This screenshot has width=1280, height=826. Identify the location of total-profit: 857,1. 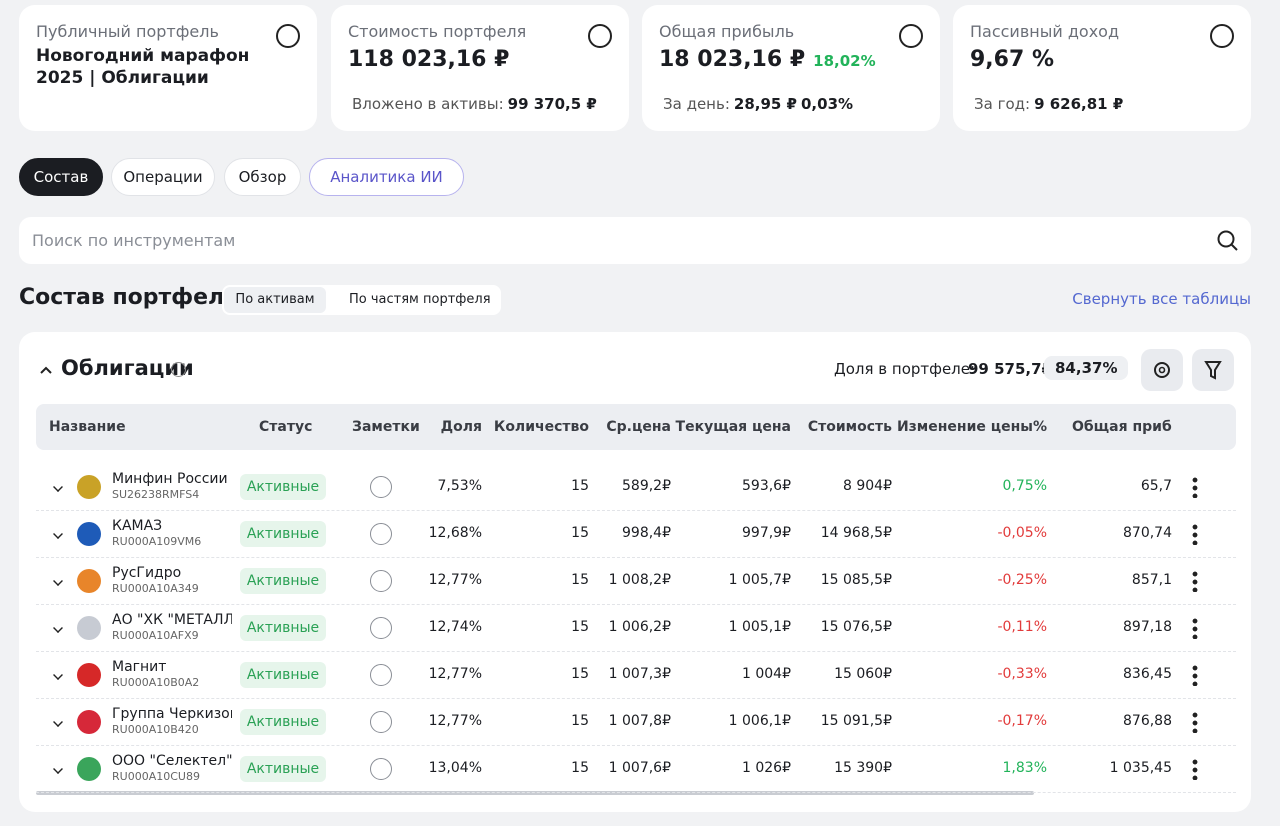
(1151, 580).